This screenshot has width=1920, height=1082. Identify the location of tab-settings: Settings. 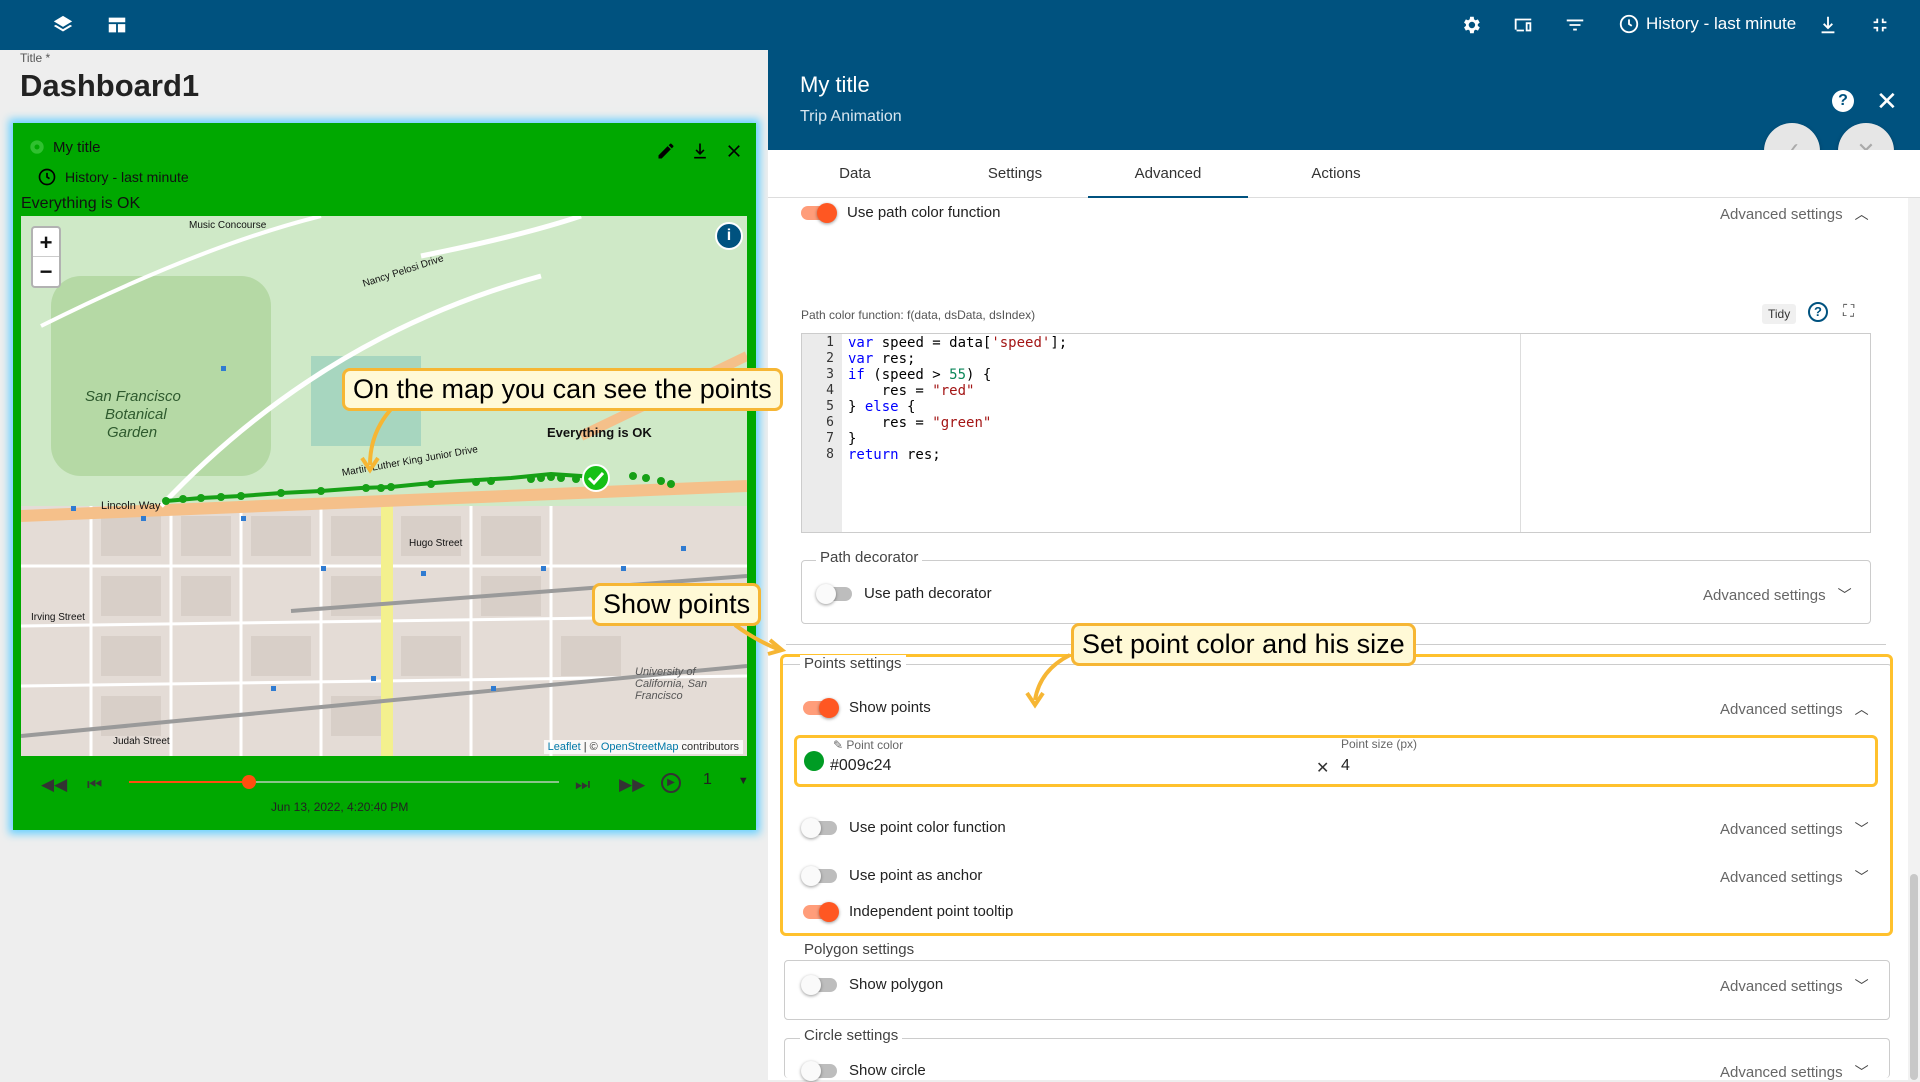
(1015, 173).